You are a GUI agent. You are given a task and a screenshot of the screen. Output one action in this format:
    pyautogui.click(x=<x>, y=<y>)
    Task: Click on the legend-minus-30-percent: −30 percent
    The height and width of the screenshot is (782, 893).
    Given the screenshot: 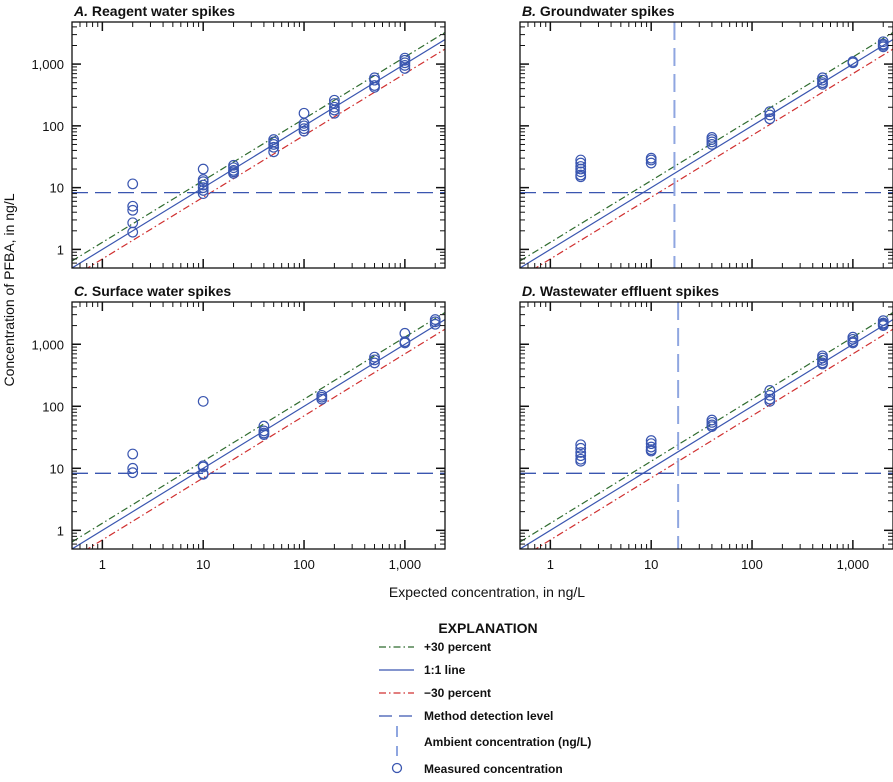 What is the action you would take?
    pyautogui.click(x=435, y=693)
    